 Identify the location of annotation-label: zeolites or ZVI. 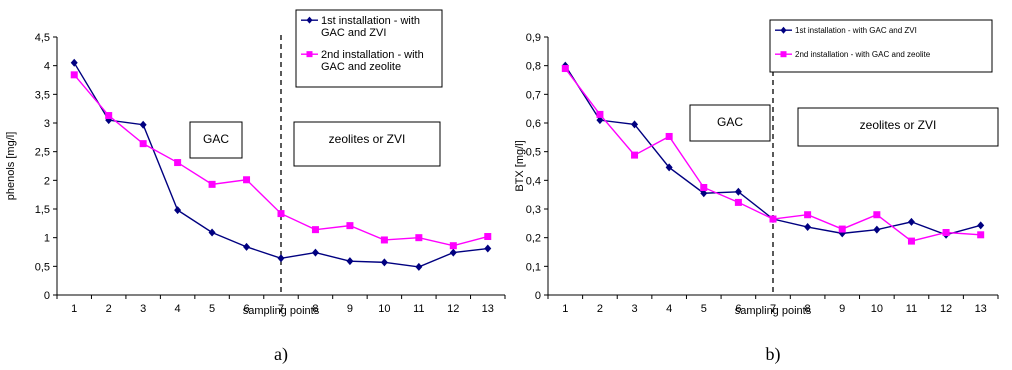
(898, 125).